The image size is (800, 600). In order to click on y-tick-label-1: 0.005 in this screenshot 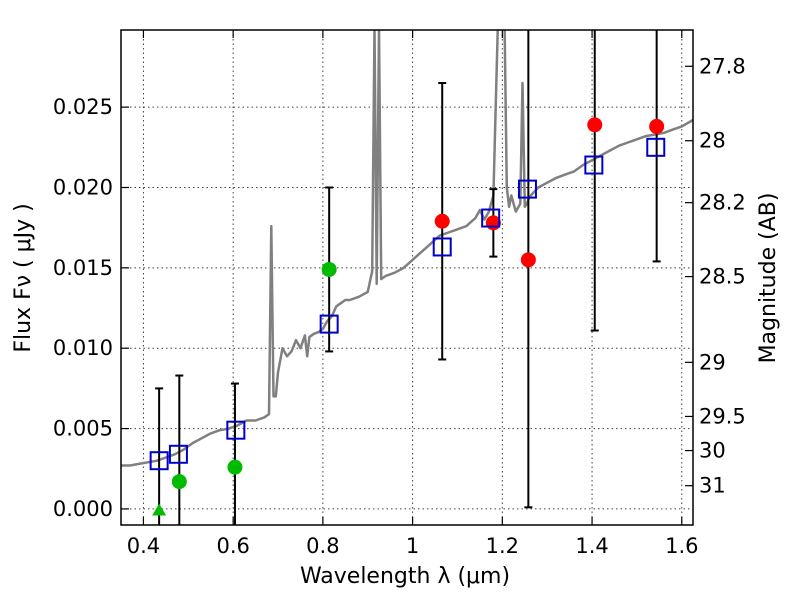, I will do `click(83, 429)`.